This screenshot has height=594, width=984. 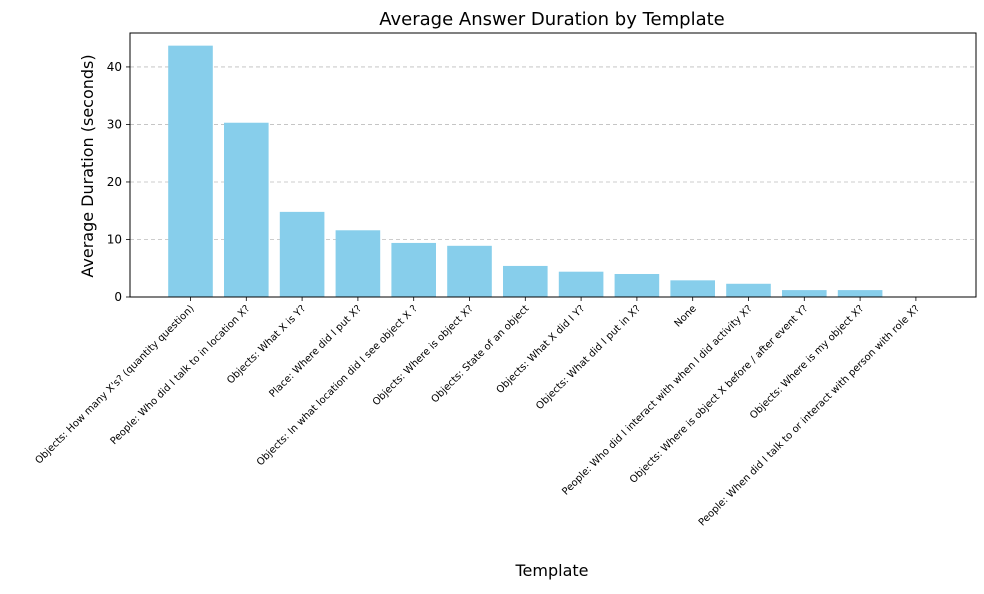 What do you see at coordinates (480, 354) in the screenshot?
I see `x-tick-label: Objects: State of an object` at bounding box center [480, 354].